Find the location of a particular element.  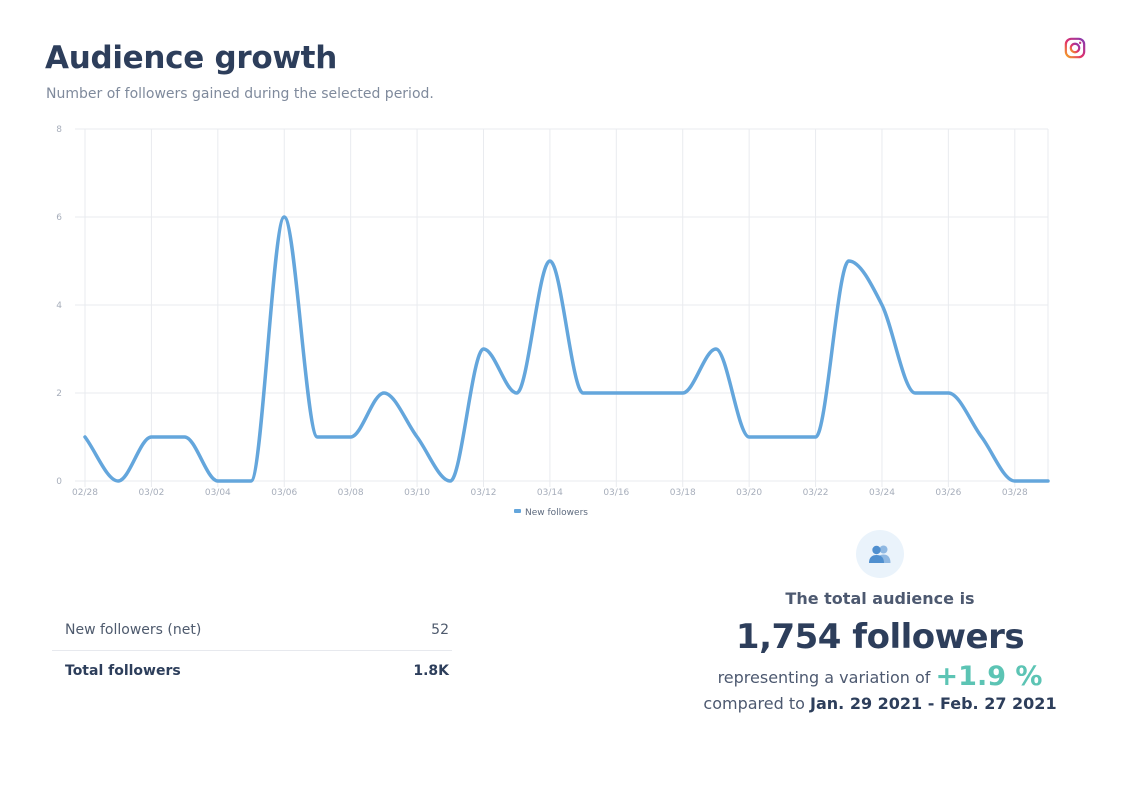

x-tick-label: 03/20 is located at coordinates (749, 493).